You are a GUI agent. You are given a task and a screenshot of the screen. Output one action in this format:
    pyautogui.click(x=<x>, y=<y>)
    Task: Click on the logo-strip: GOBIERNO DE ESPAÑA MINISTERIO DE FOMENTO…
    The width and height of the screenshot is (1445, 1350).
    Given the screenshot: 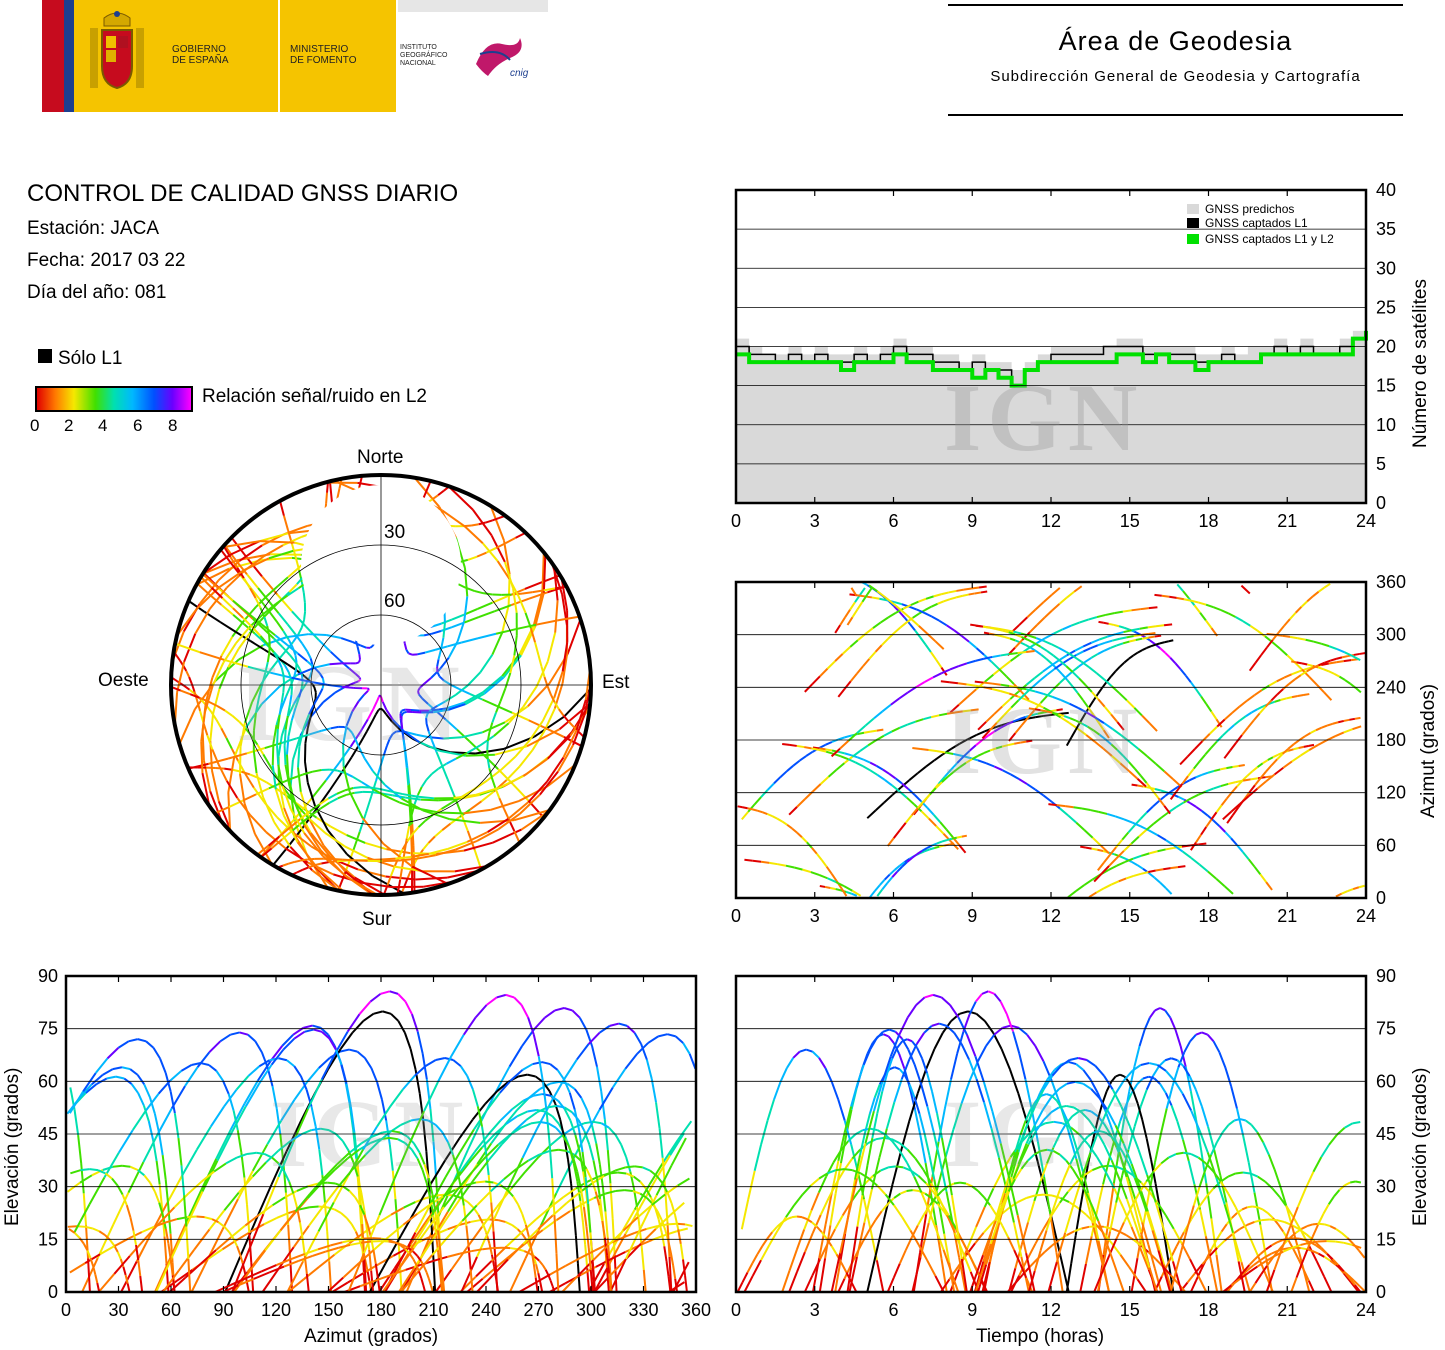 What is the action you would take?
    pyautogui.click(x=295, y=56)
    